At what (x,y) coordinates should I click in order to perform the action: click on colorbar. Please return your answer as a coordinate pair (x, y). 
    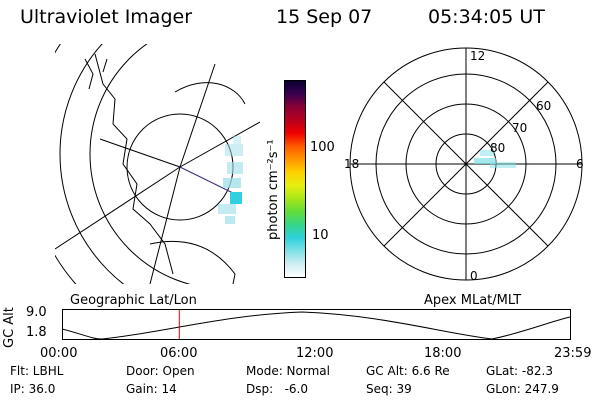
    Looking at the image, I should click on (295, 179).